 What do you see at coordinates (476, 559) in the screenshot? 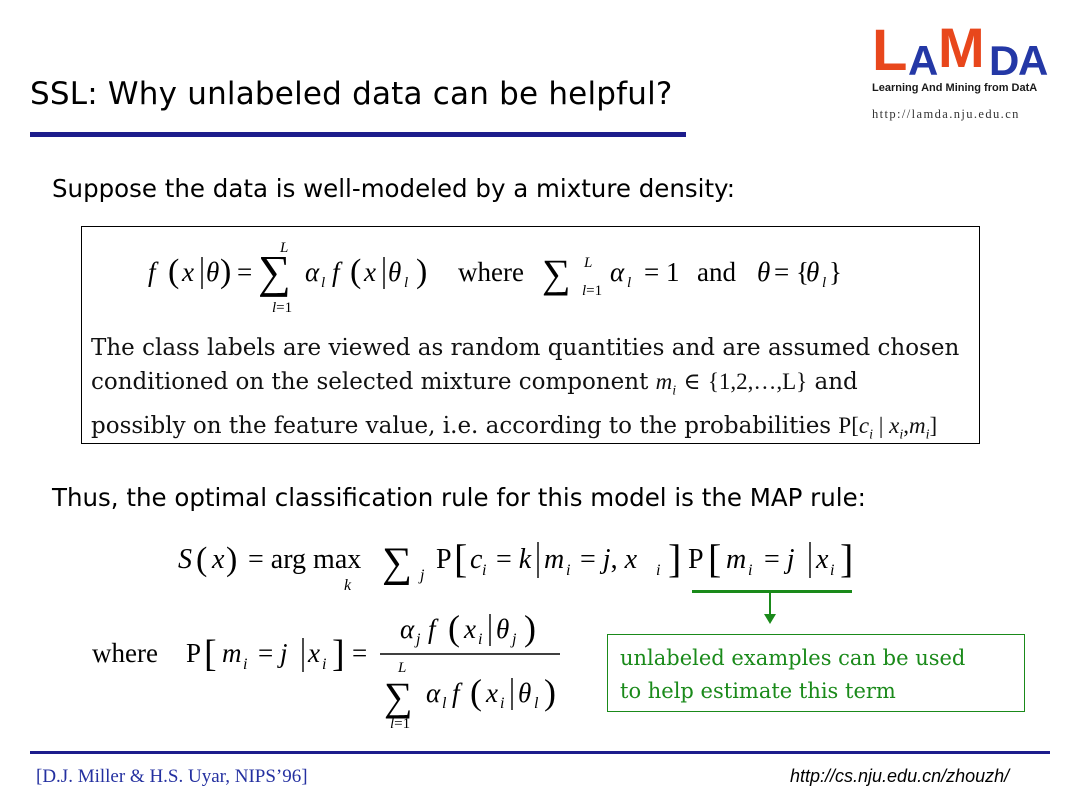
I see `svg-text: c` at bounding box center [476, 559].